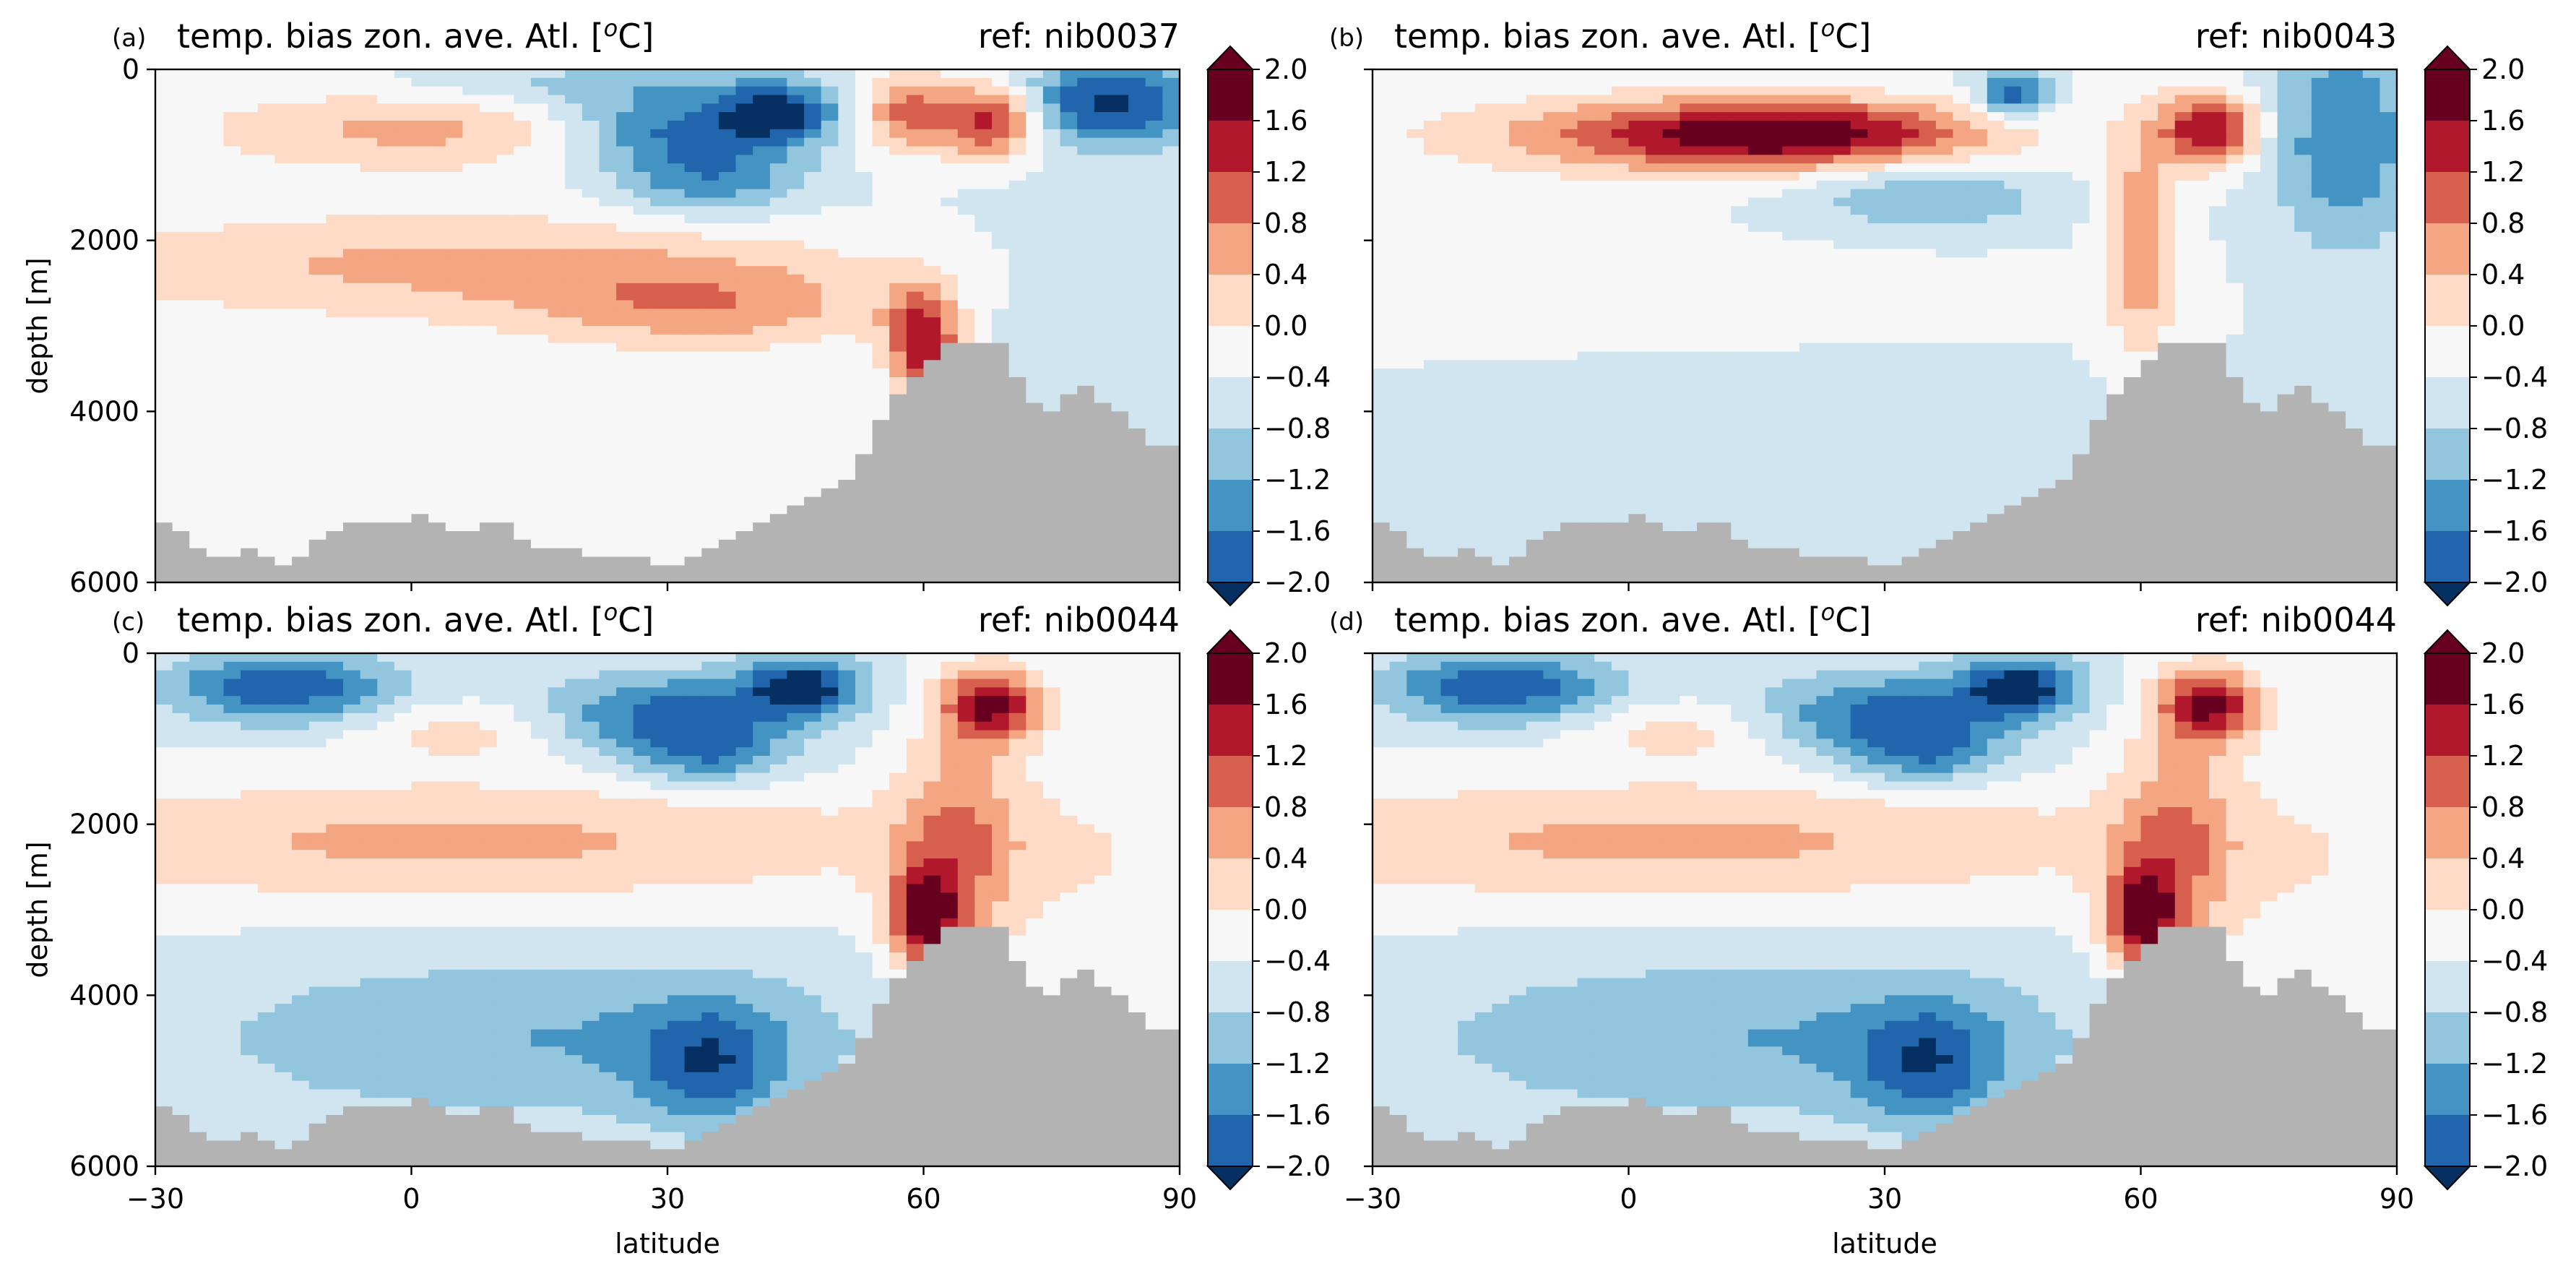 This screenshot has width=2576, height=1266. Describe the element at coordinates (415, 35) in the screenshot. I see `panel-title: temp. bias zon. ave. Atl. [oC]` at that location.